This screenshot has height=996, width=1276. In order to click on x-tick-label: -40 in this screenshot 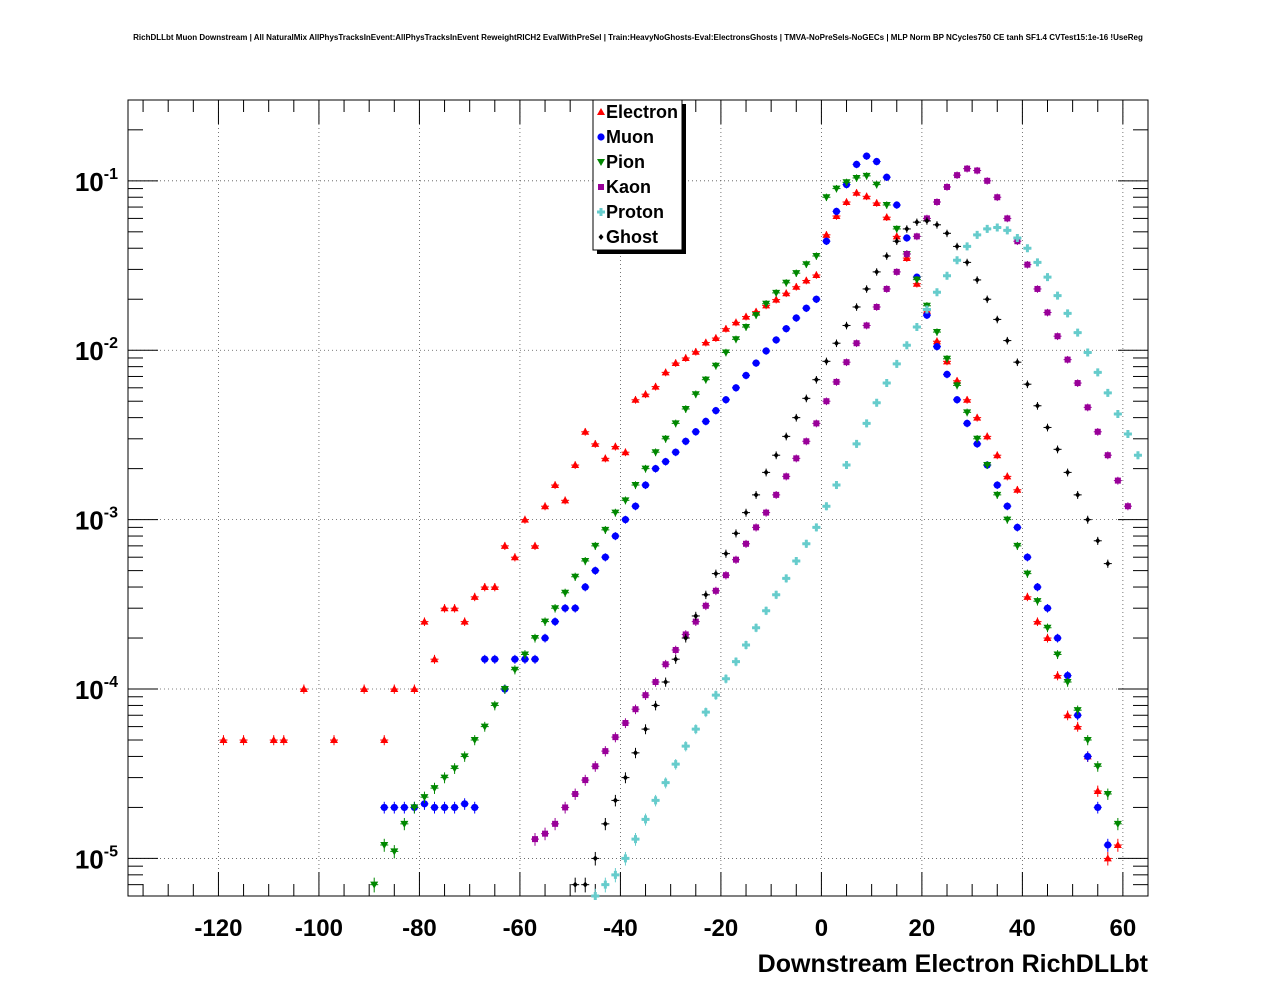, I will do `click(620, 928)`.